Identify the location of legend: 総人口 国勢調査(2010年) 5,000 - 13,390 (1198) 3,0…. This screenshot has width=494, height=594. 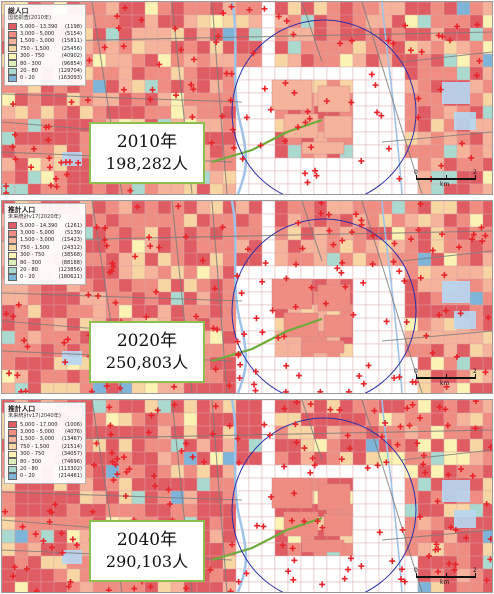
(45, 45).